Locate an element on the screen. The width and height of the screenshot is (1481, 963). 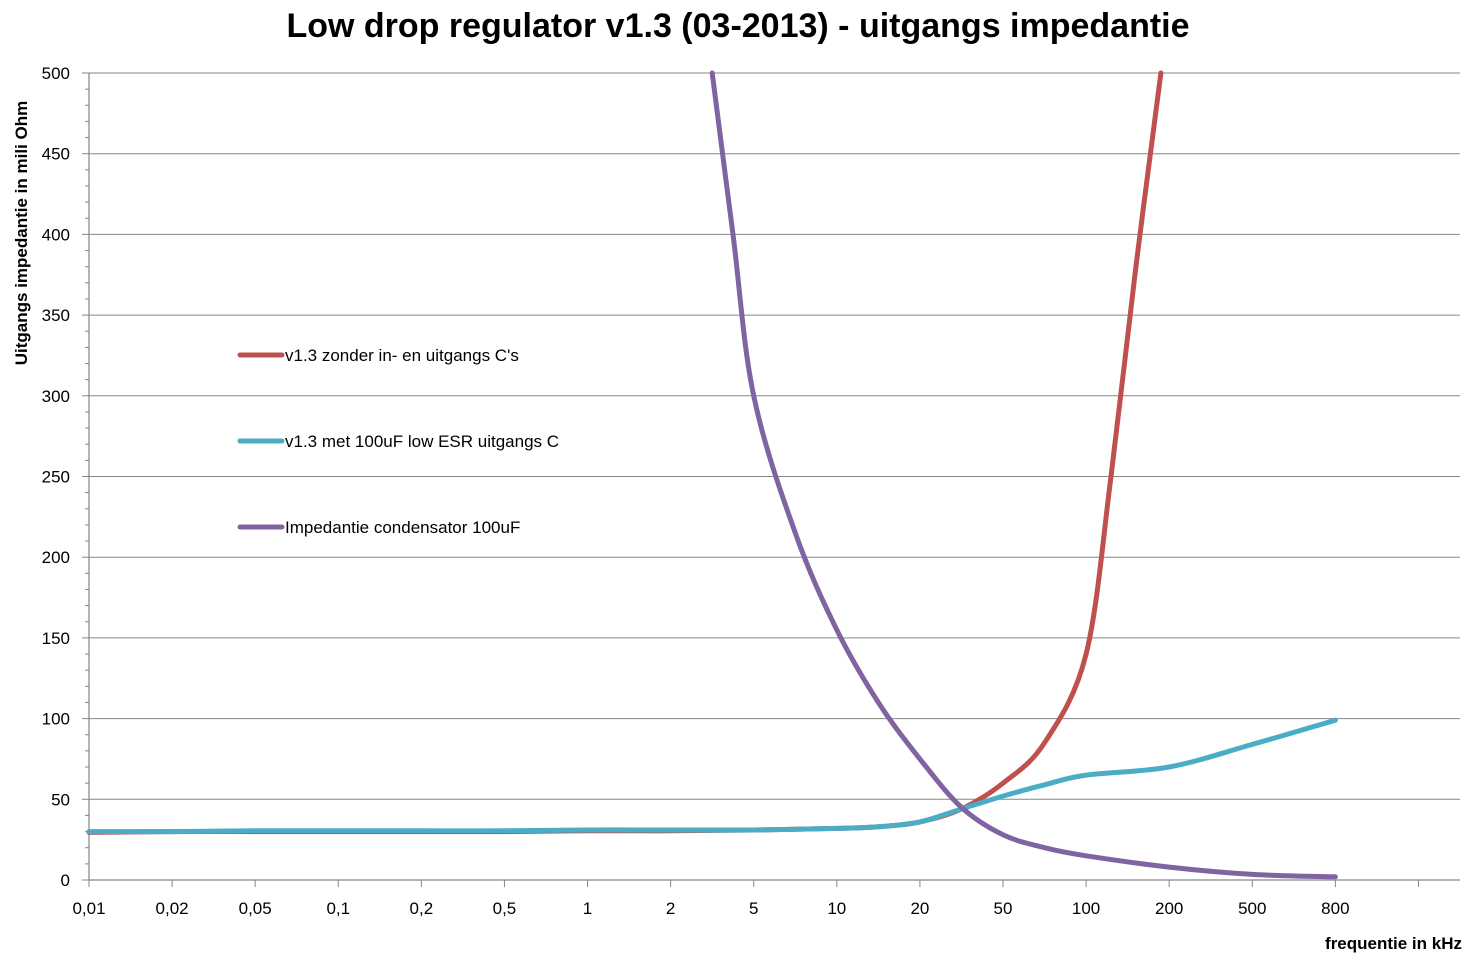
y-tick-label: 500 is located at coordinates (56, 73).